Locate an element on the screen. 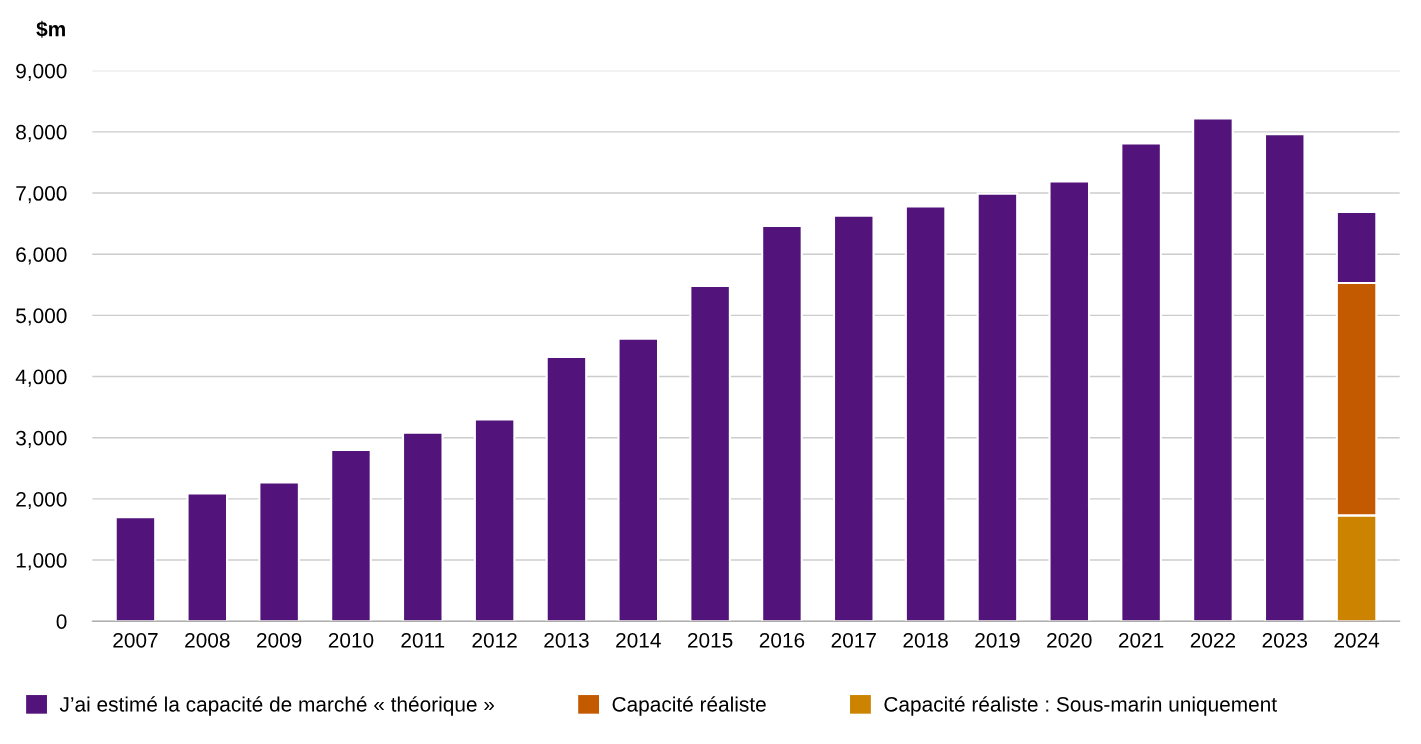  x-tick-label: 2014 is located at coordinates (638, 640).